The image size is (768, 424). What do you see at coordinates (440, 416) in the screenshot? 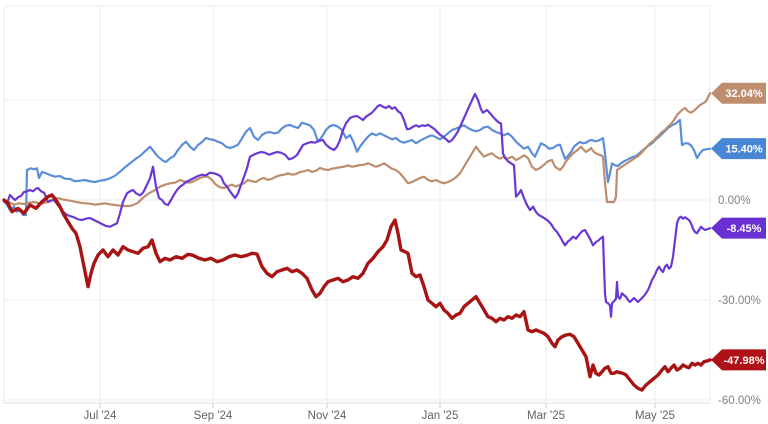
I see `x-axis-label: Jan '25` at bounding box center [440, 416].